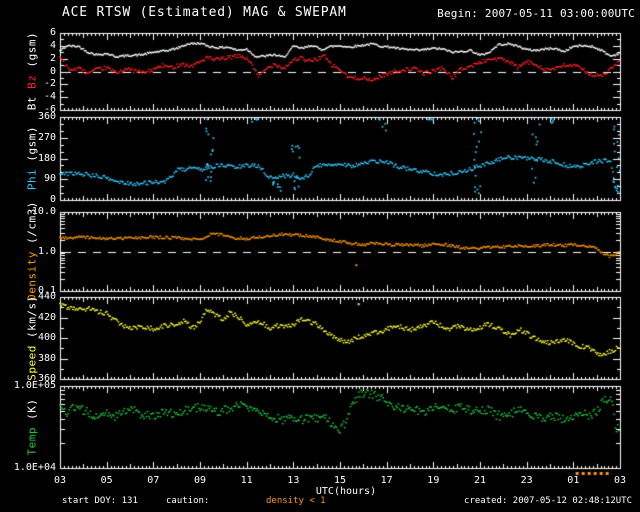 The image size is (640, 512). I want to click on temp-label: Temp, so click(32, 441).